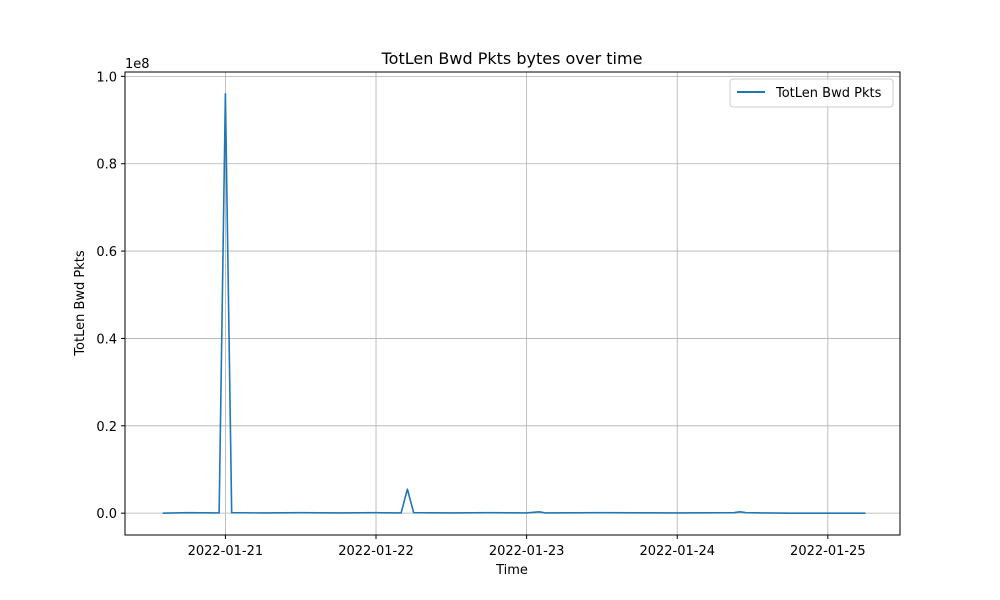 Image resolution: width=1000 pixels, height=600 pixels. Describe the element at coordinates (511, 570) in the screenshot. I see `x-axis-label: Time` at that location.